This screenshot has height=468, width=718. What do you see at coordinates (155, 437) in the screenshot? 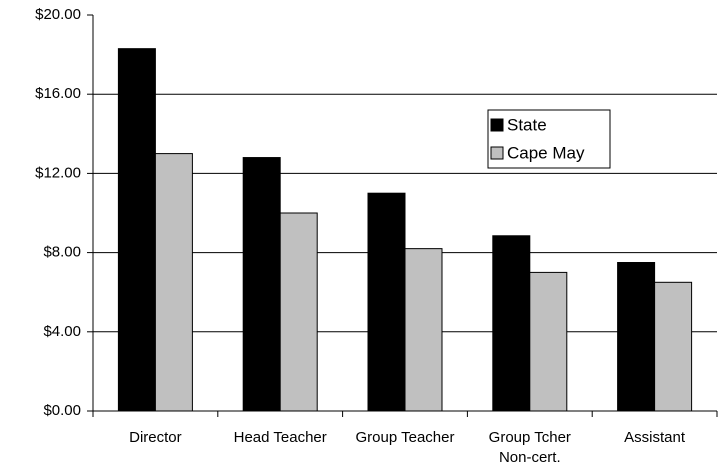
I see `x-tick-label: Director` at bounding box center [155, 437].